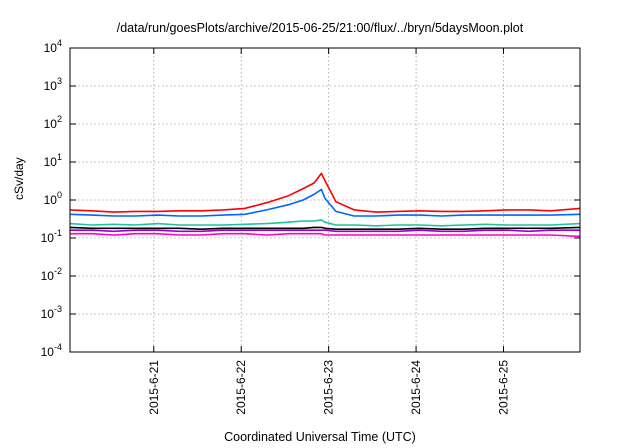 The image size is (640, 448). I want to click on x-axis-label: Coordinated Universal Time (UTC), so click(320, 437).